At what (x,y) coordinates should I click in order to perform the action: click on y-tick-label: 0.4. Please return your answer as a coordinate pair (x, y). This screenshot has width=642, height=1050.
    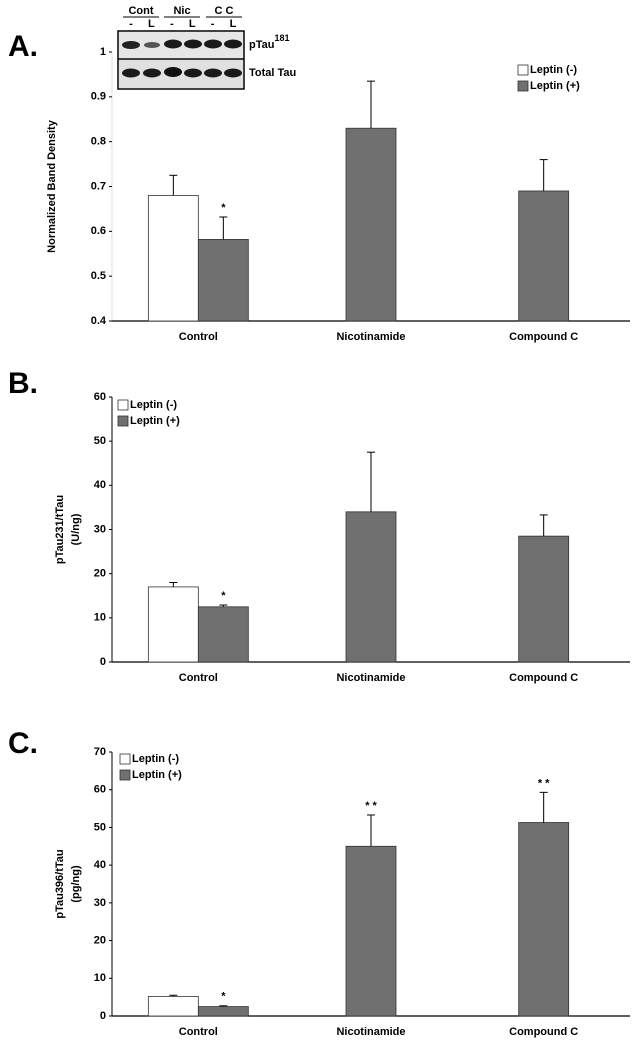
    Looking at the image, I should click on (99, 321).